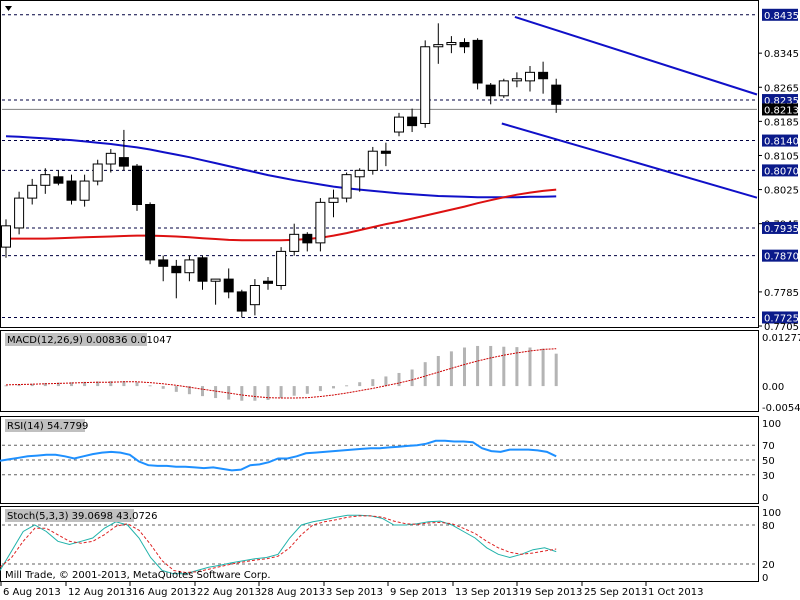  Describe the element at coordinates (615, 592) in the screenshot. I see `x-axis-label: 25 Sep 2013` at that location.